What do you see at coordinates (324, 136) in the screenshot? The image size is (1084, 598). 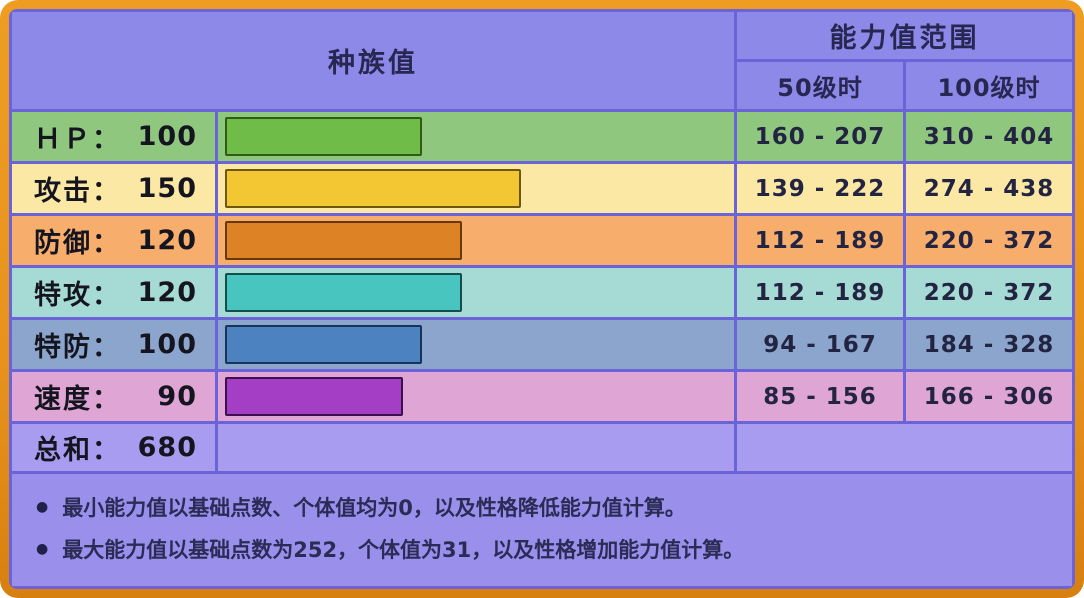 I see `hp-stat-bar` at bounding box center [324, 136].